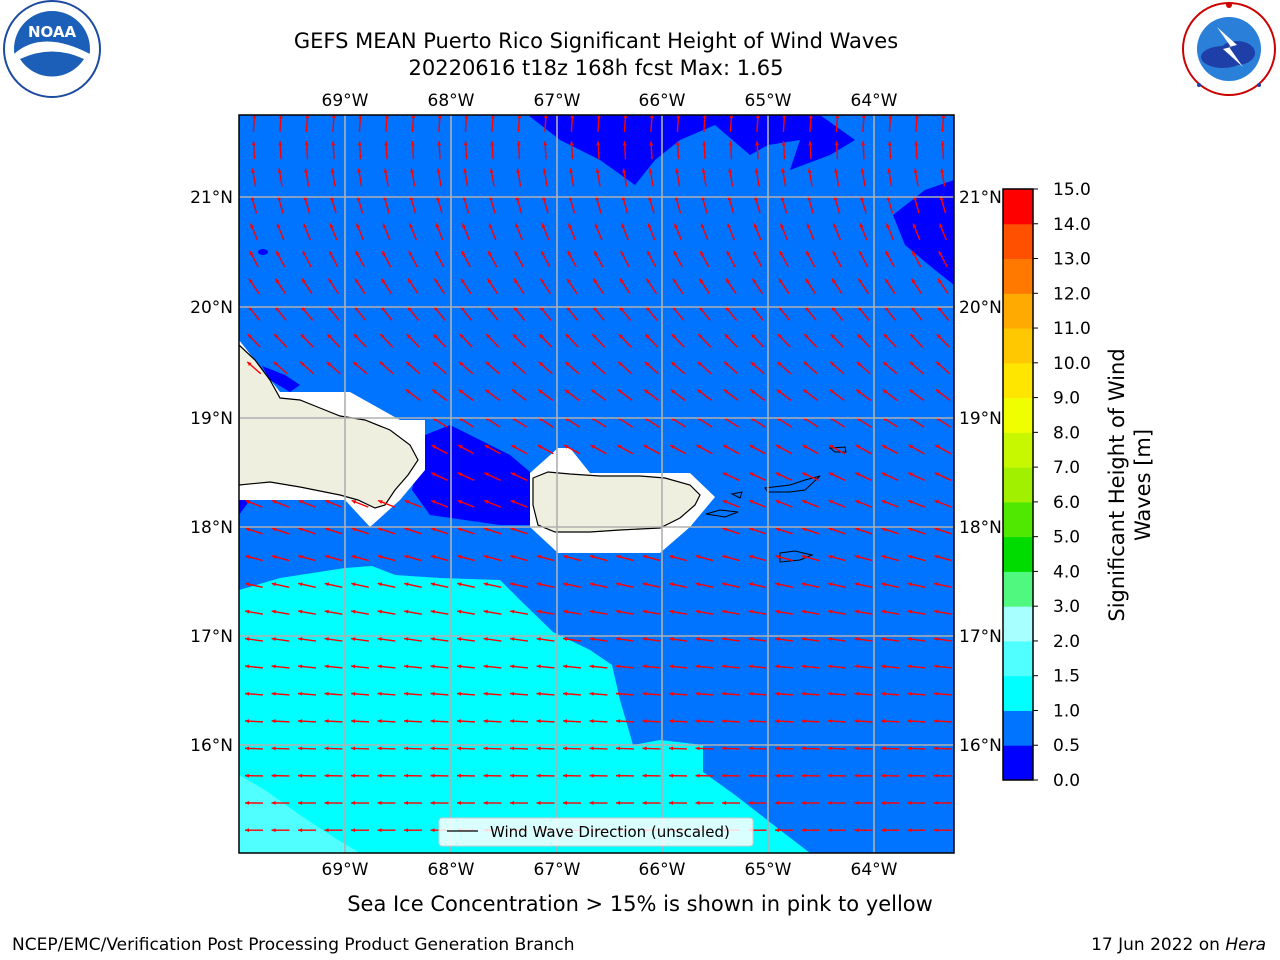  What do you see at coordinates (610, 832) in the screenshot?
I see `legend-label: Wind Wave Direction (unscaled)` at bounding box center [610, 832].